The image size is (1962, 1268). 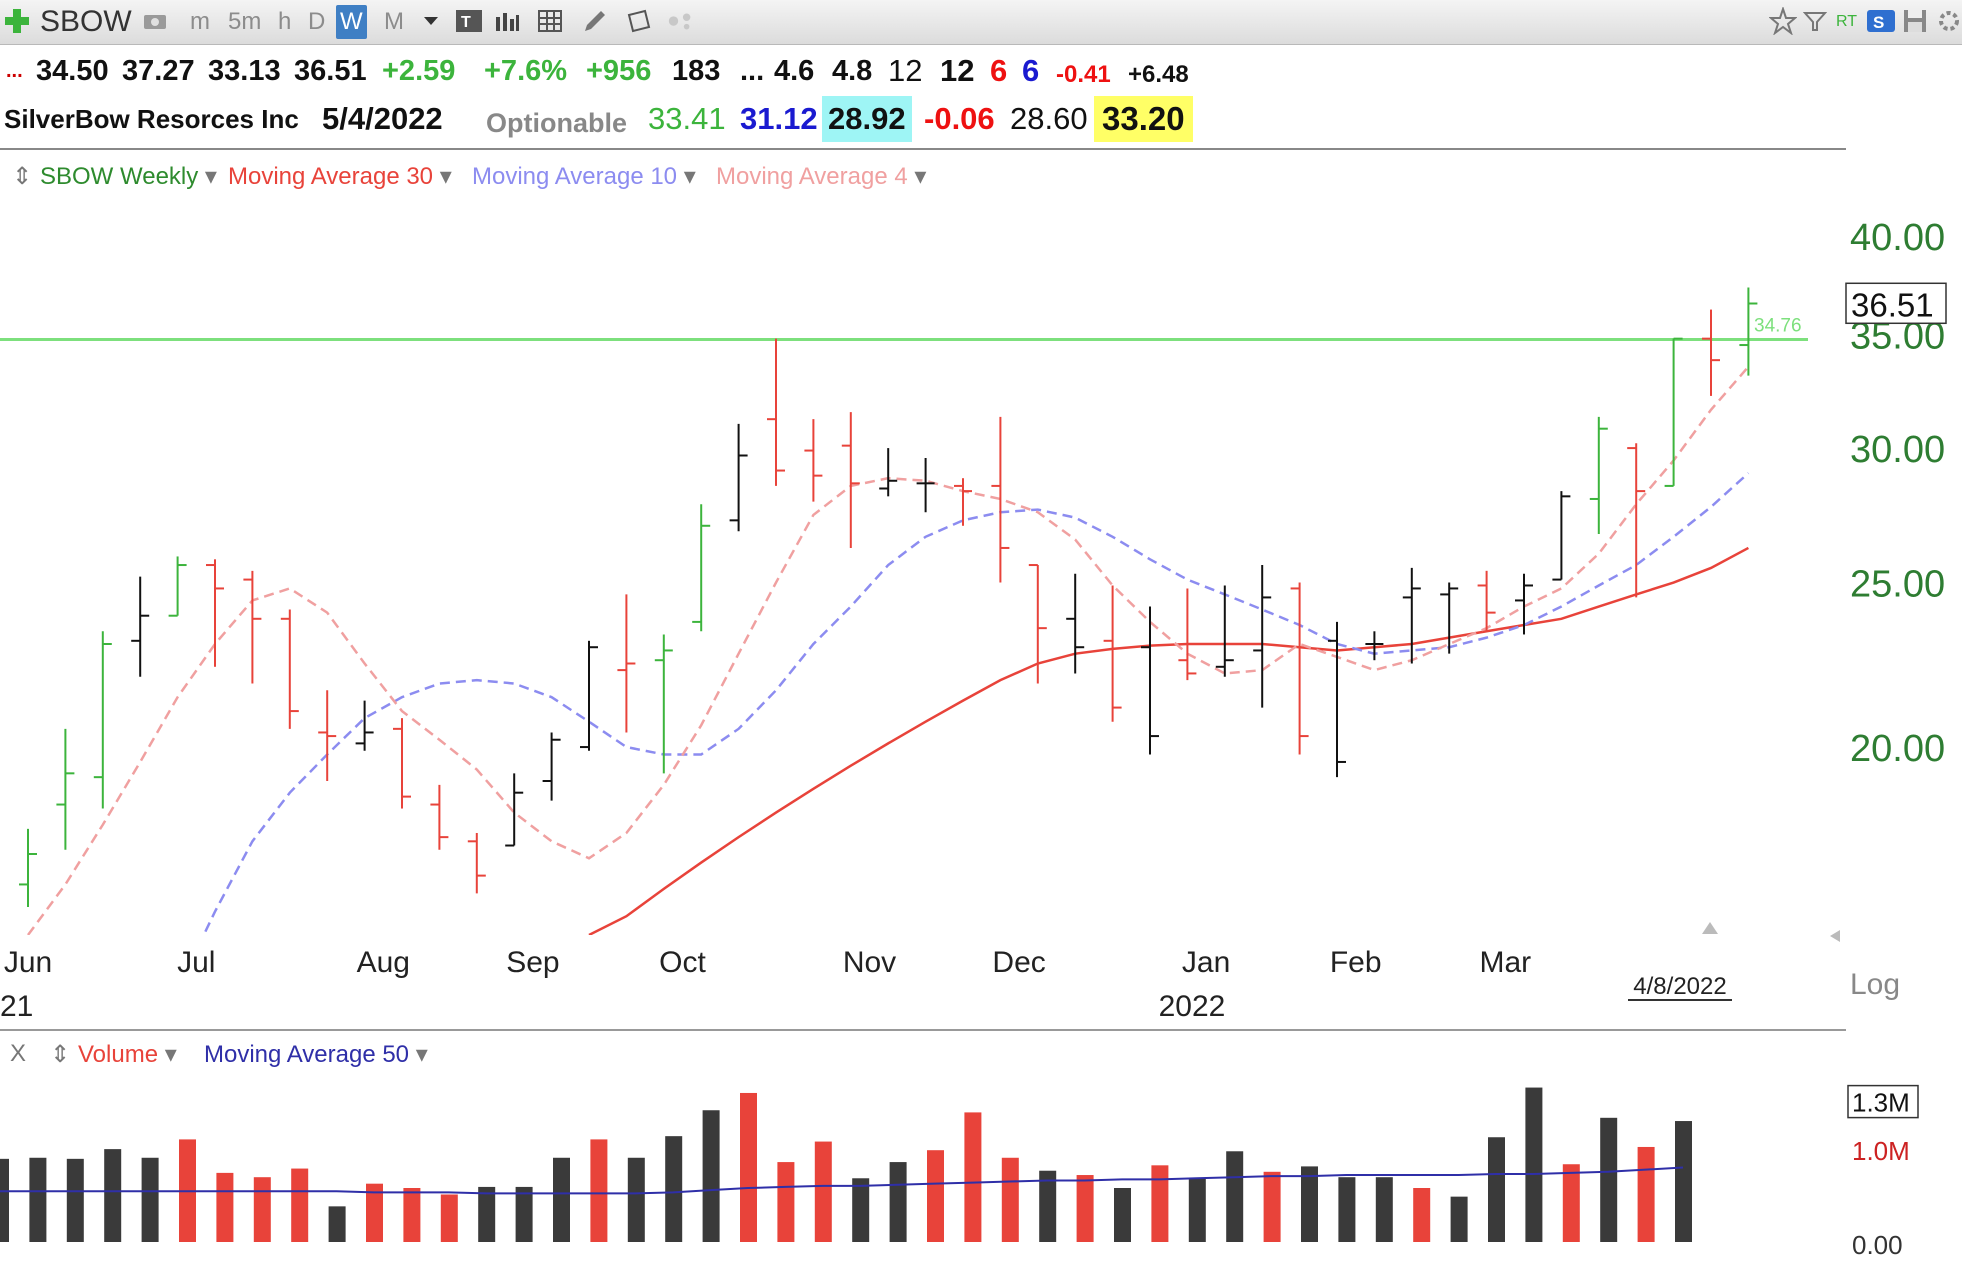 I want to click on scroll-up-icon, so click(x=1710, y=928).